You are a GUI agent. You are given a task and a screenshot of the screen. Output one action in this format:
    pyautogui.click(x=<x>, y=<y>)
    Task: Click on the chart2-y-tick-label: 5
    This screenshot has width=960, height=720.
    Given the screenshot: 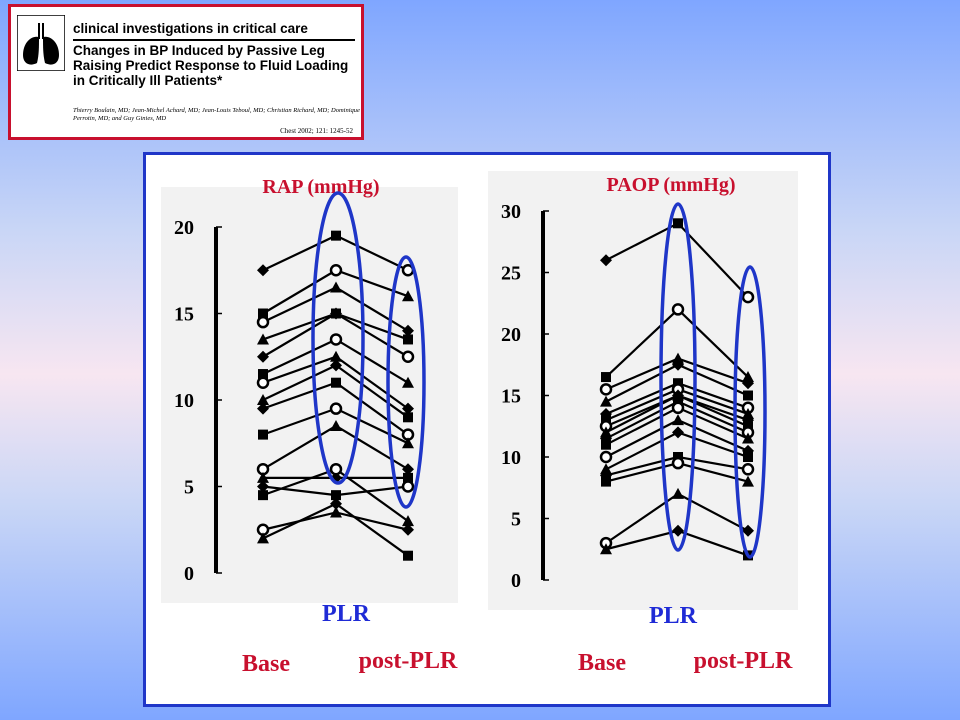 What is the action you would take?
    pyautogui.click(x=516, y=520)
    